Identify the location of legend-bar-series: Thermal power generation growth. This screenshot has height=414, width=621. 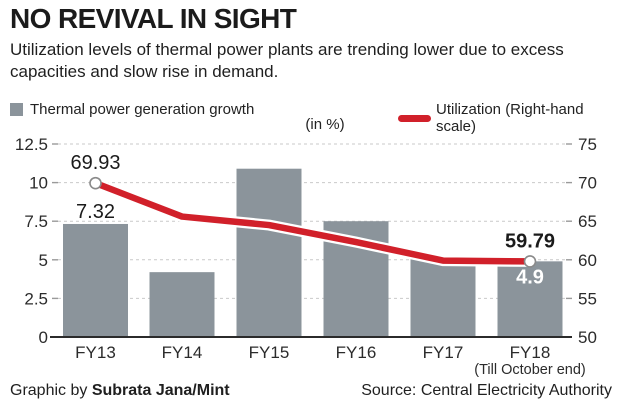
(132, 109).